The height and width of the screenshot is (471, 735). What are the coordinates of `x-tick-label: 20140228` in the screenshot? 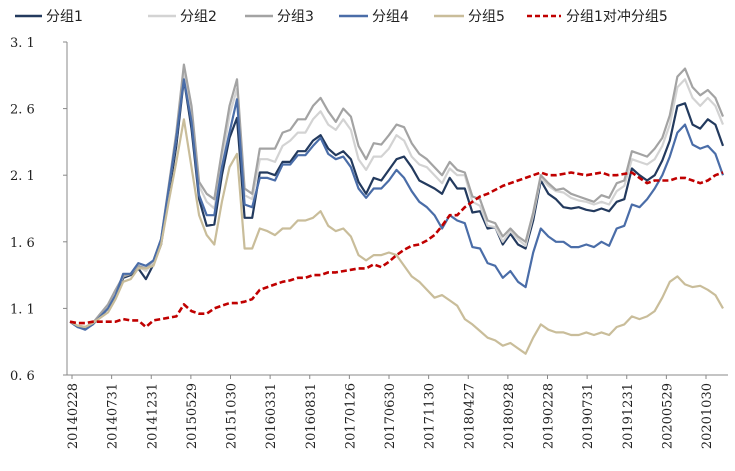 It's located at (73, 416).